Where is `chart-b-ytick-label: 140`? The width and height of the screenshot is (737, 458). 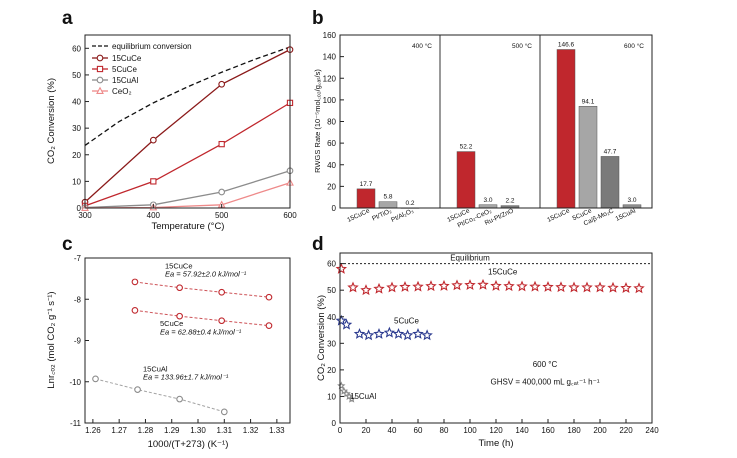 chart-b-ytick-label: 140 is located at coordinates (330, 57).